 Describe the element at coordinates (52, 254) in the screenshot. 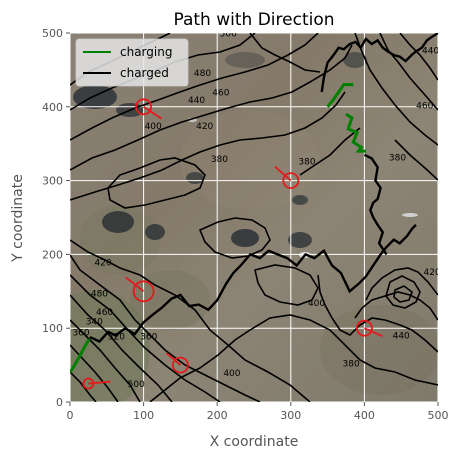

I see `y-tick-label: 200` at that location.